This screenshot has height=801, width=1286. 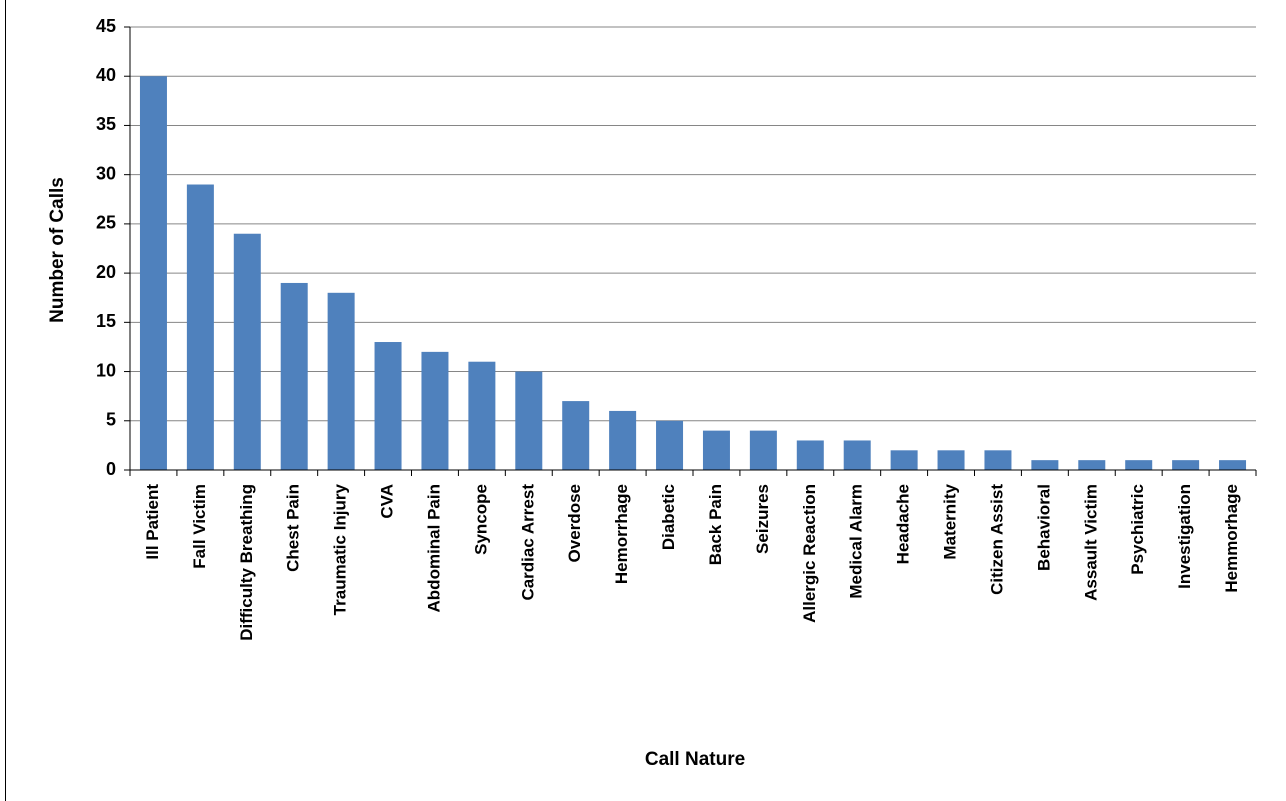 What do you see at coordinates (950, 521) in the screenshot?
I see `x-tick-label: Maternity` at bounding box center [950, 521].